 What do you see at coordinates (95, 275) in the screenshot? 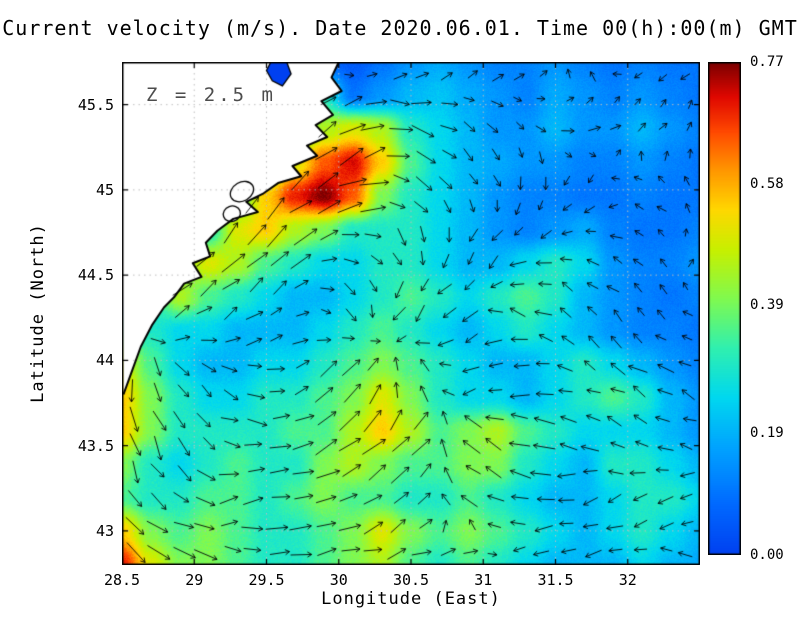
I see `y-tick-label: 44.5` at bounding box center [95, 275].